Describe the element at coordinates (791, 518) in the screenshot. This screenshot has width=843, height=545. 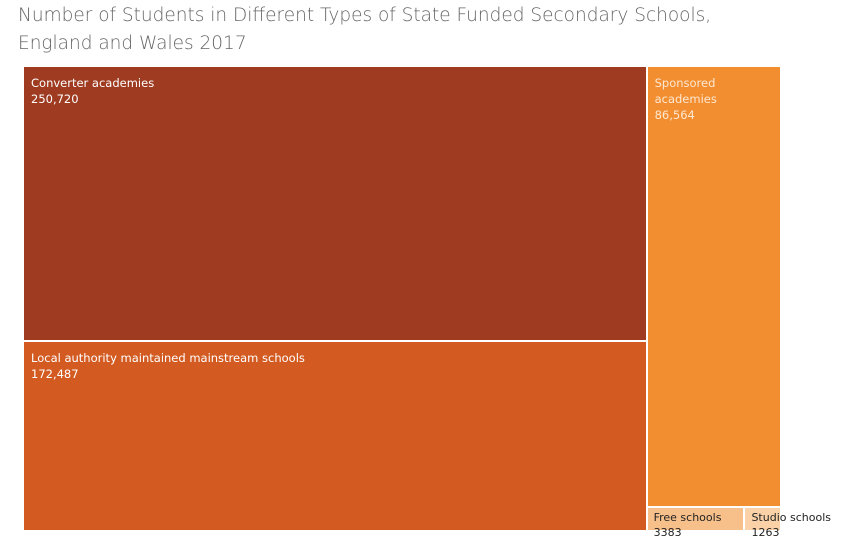
I see `category-label: Studio schools` at that location.